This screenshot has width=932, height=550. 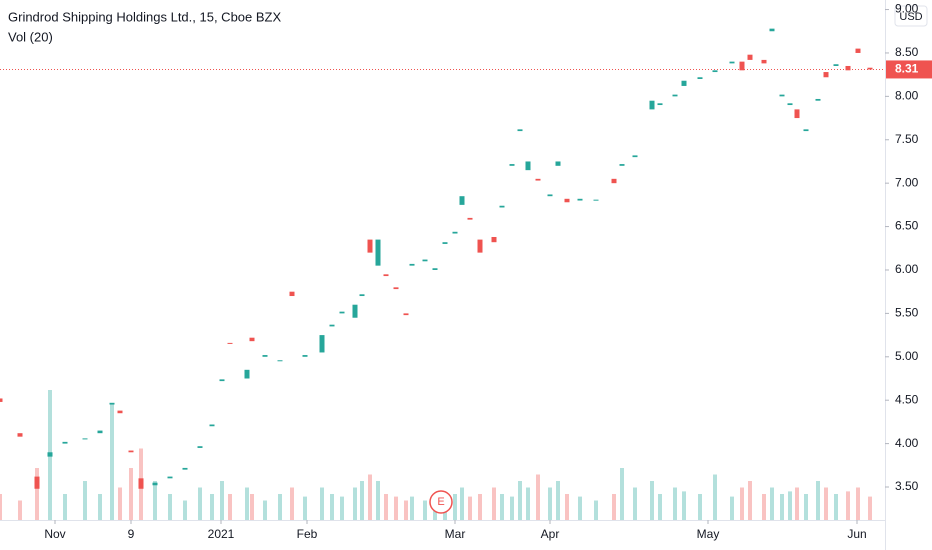 What do you see at coordinates (907, 356) in the screenshot?
I see `y-tick-label: 5.00` at bounding box center [907, 356].